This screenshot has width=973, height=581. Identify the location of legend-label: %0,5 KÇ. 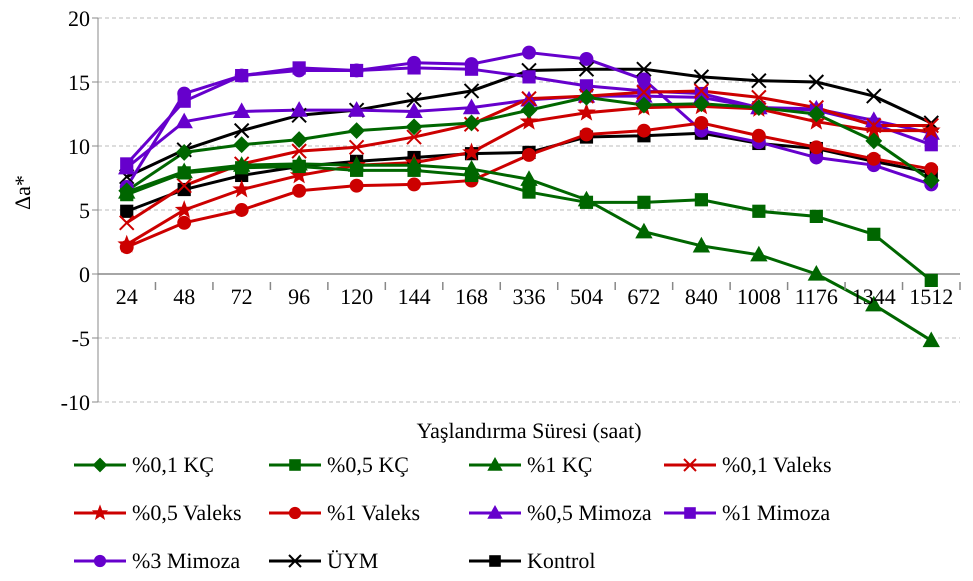
(368, 465).